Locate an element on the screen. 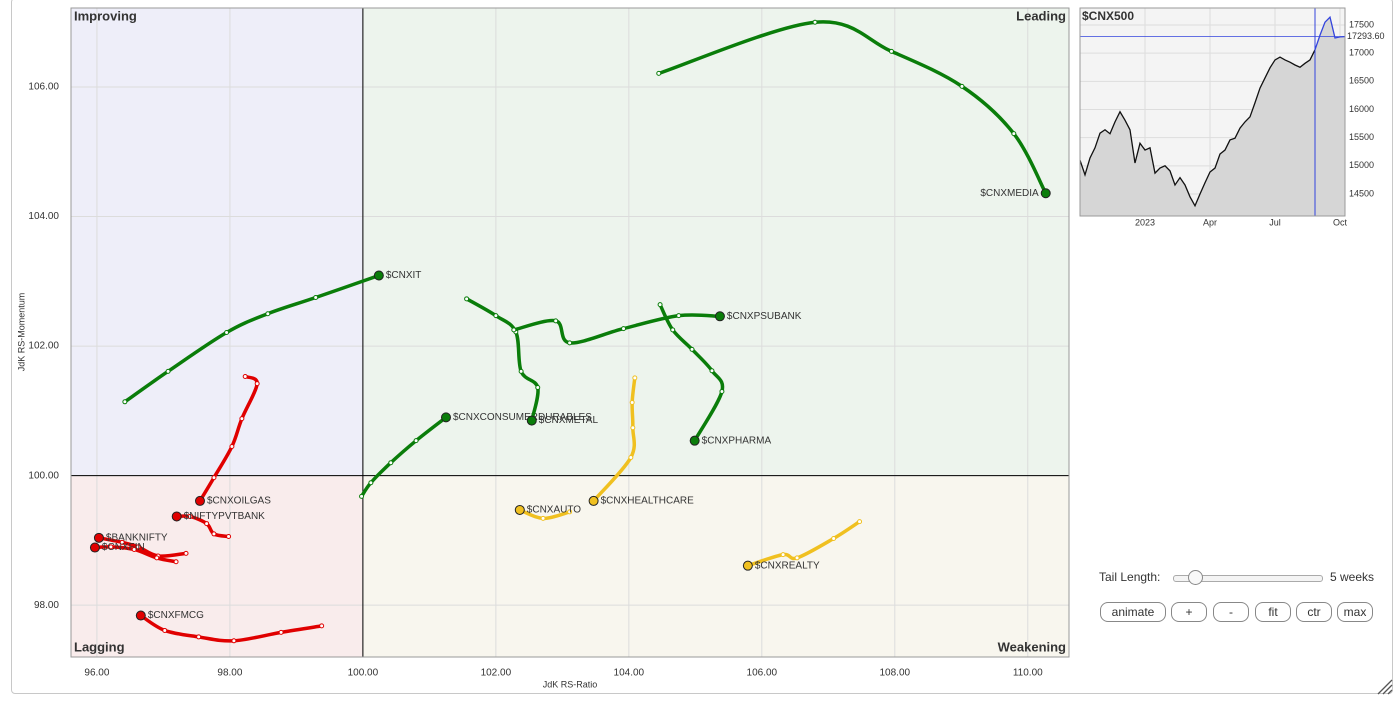 Image resolution: width=1400 pixels, height=702 pixels. series-label: $CNXFIN is located at coordinates (123, 547).